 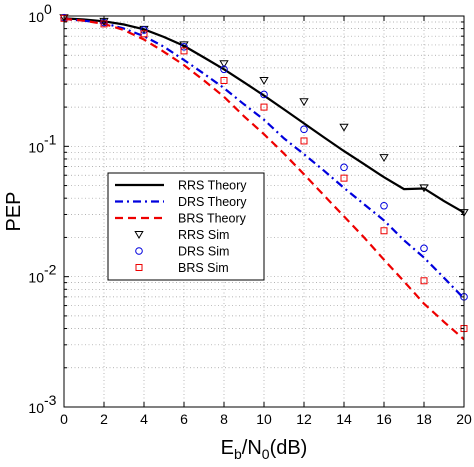 What do you see at coordinates (139, 267) in the screenshot?
I see `legend-marker-brs-sim` at bounding box center [139, 267].